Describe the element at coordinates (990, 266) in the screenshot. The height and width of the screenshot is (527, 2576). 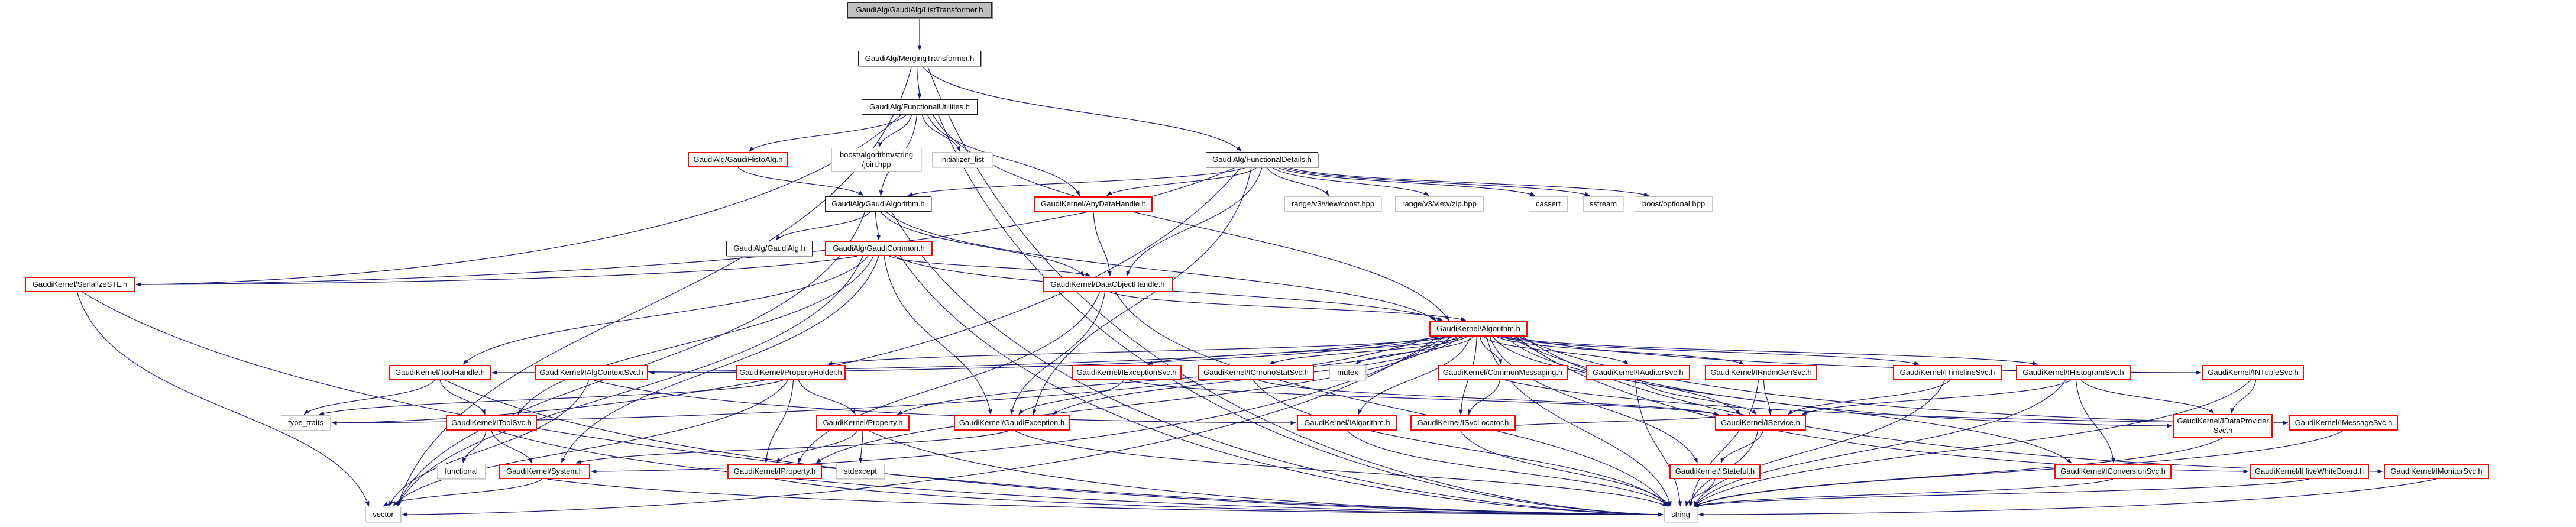
I see `edge-gcommon-dobj` at that location.